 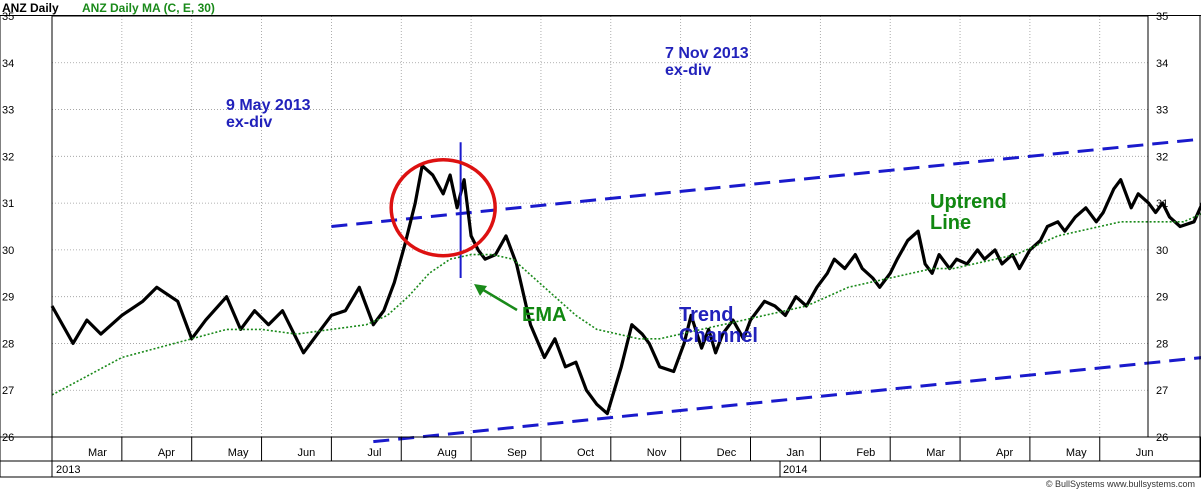 I want to click on y-tick-label-right: 27, so click(x=1162, y=391).